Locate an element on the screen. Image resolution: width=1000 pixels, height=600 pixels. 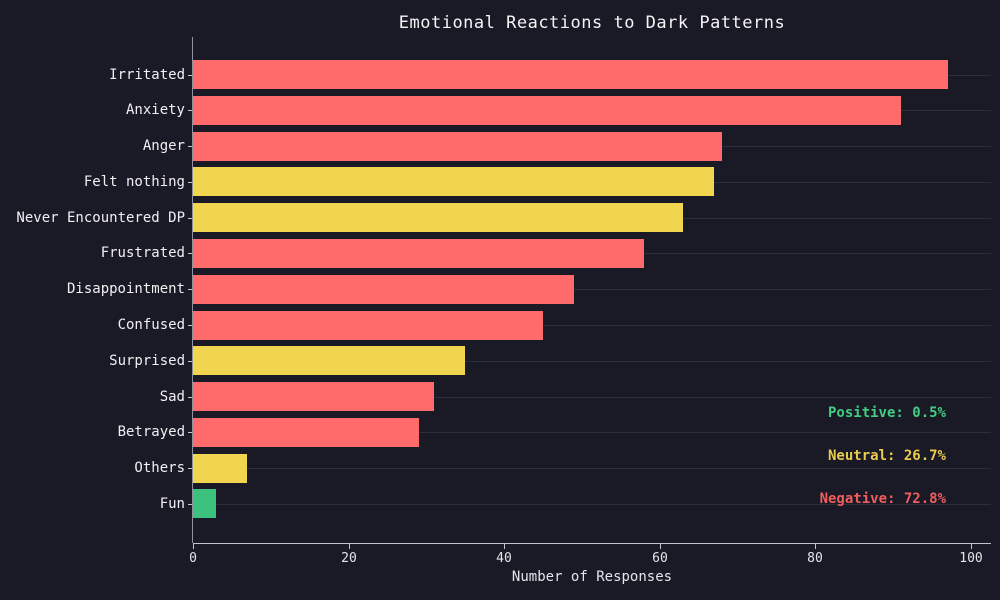
gridline-betrayed is located at coordinates (592, 432).